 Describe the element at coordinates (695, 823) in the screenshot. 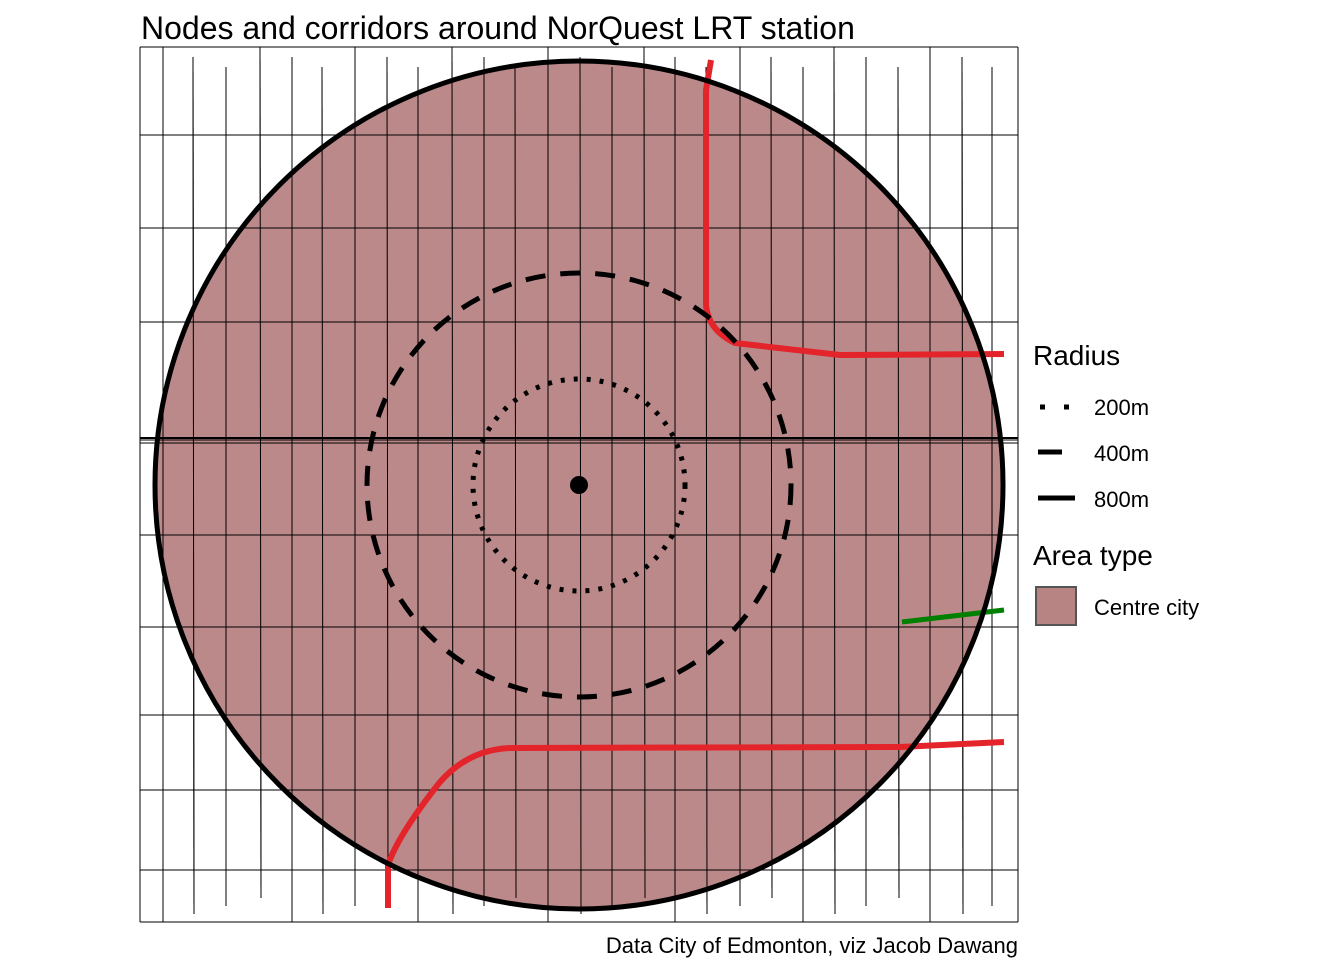

I see `corridor-south` at that location.